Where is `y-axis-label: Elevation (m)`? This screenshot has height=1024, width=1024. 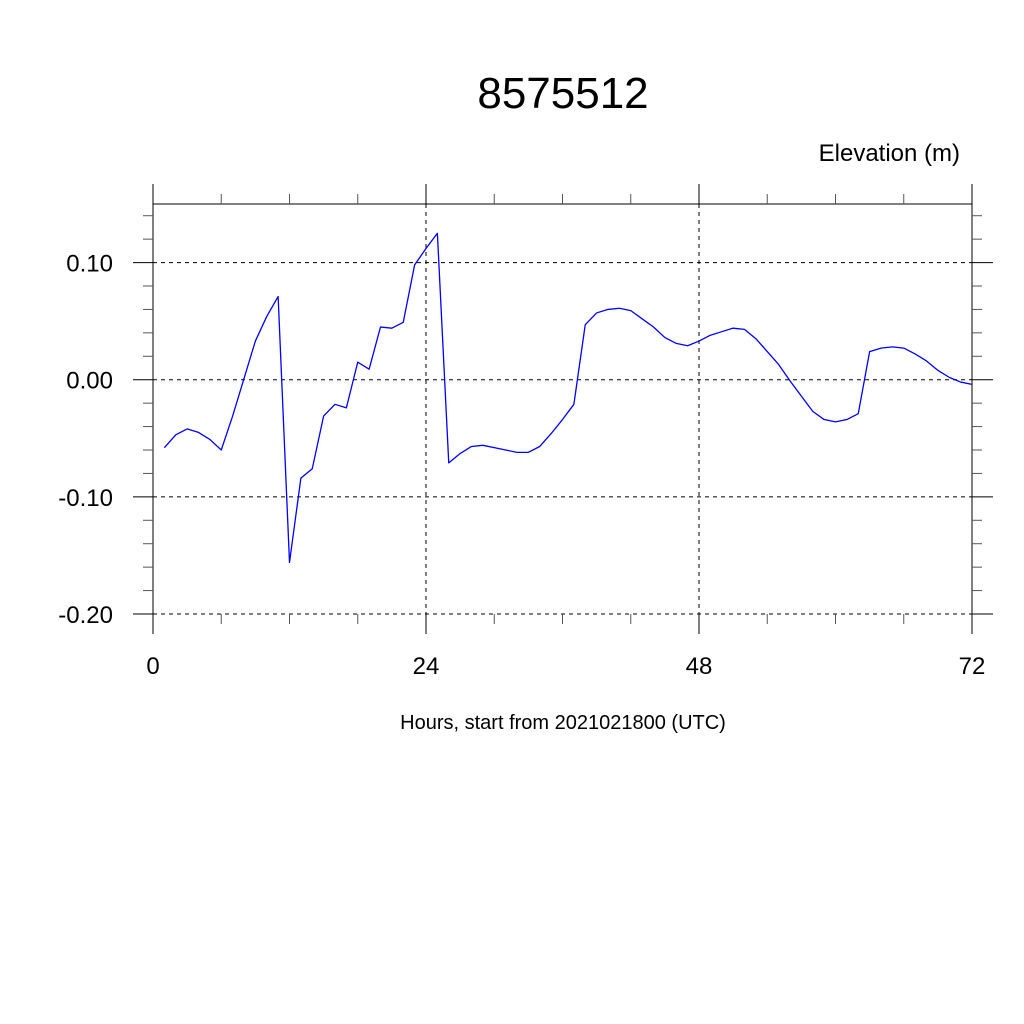
y-axis-label: Elevation (m) is located at coordinates (889, 153).